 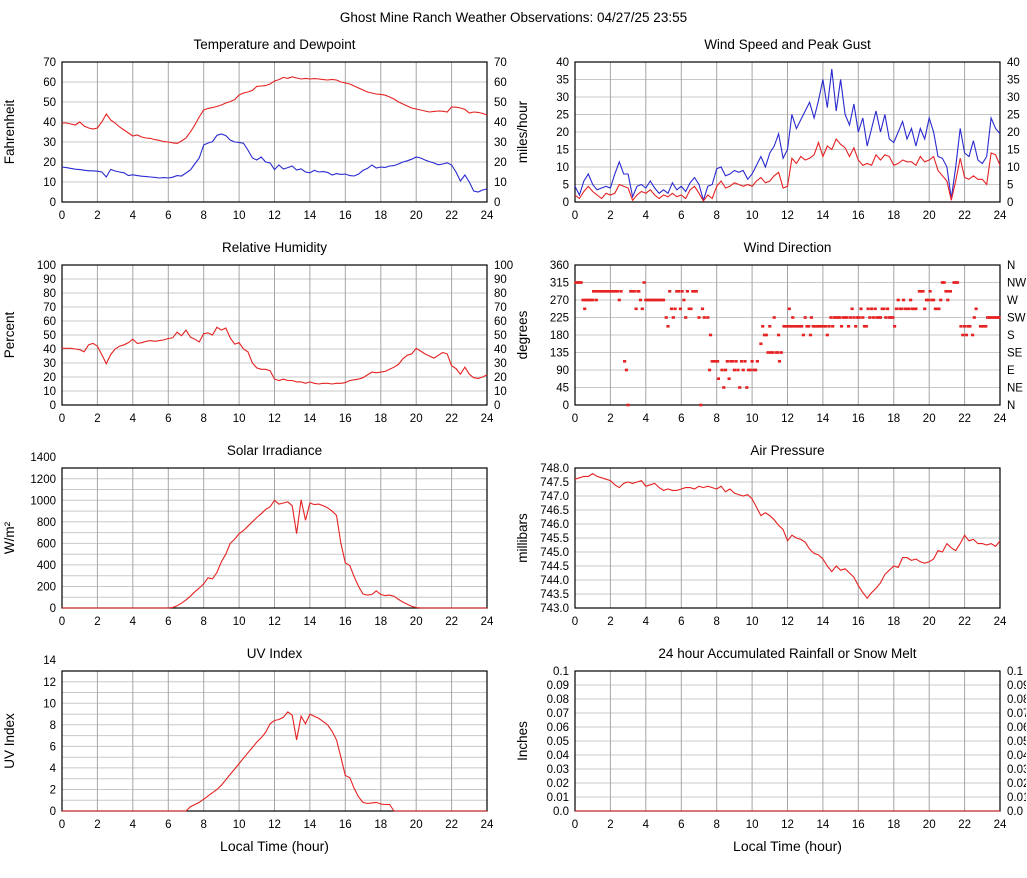 I want to click on y-tick-label: 5, so click(x=566, y=186).